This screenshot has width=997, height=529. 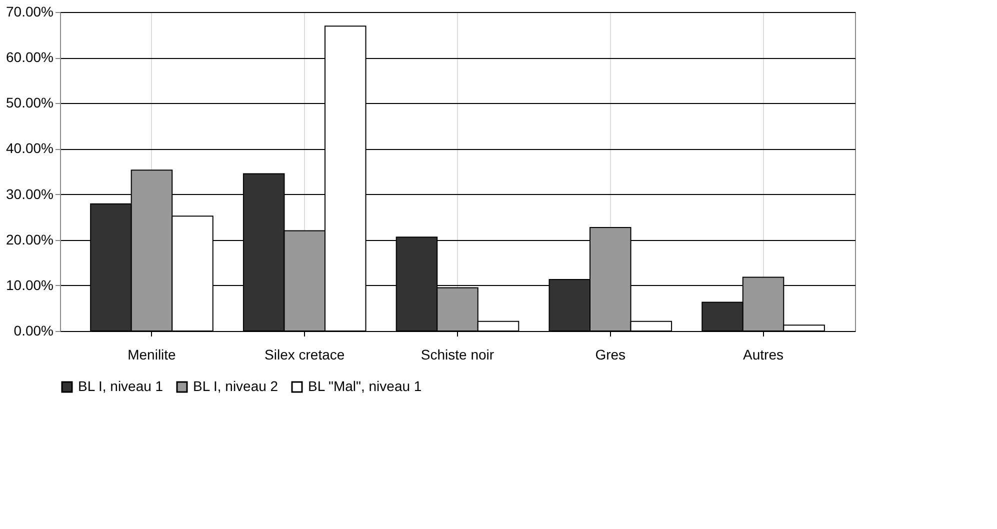 What do you see at coordinates (365, 386) in the screenshot?
I see `legend-label: BL "Mal", niveau 1` at bounding box center [365, 386].